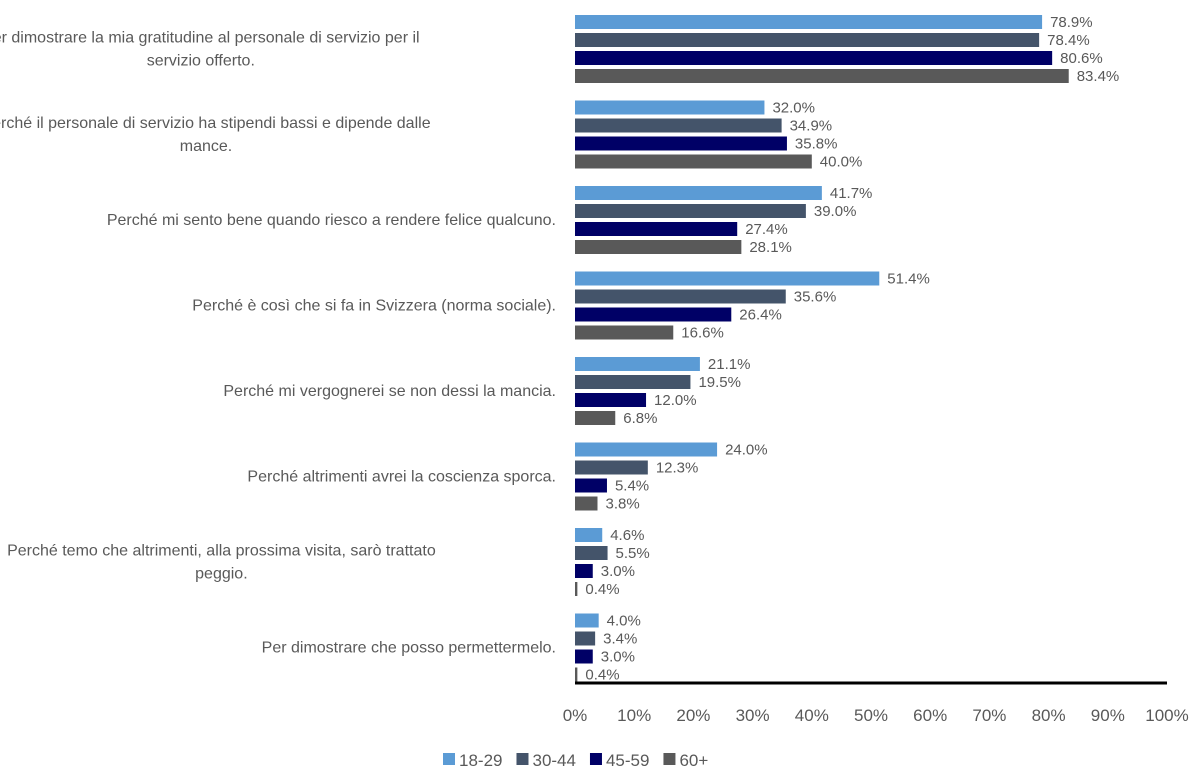 This screenshot has height=783, width=1197. I want to click on value-label: 78.9%, so click(1071, 22).